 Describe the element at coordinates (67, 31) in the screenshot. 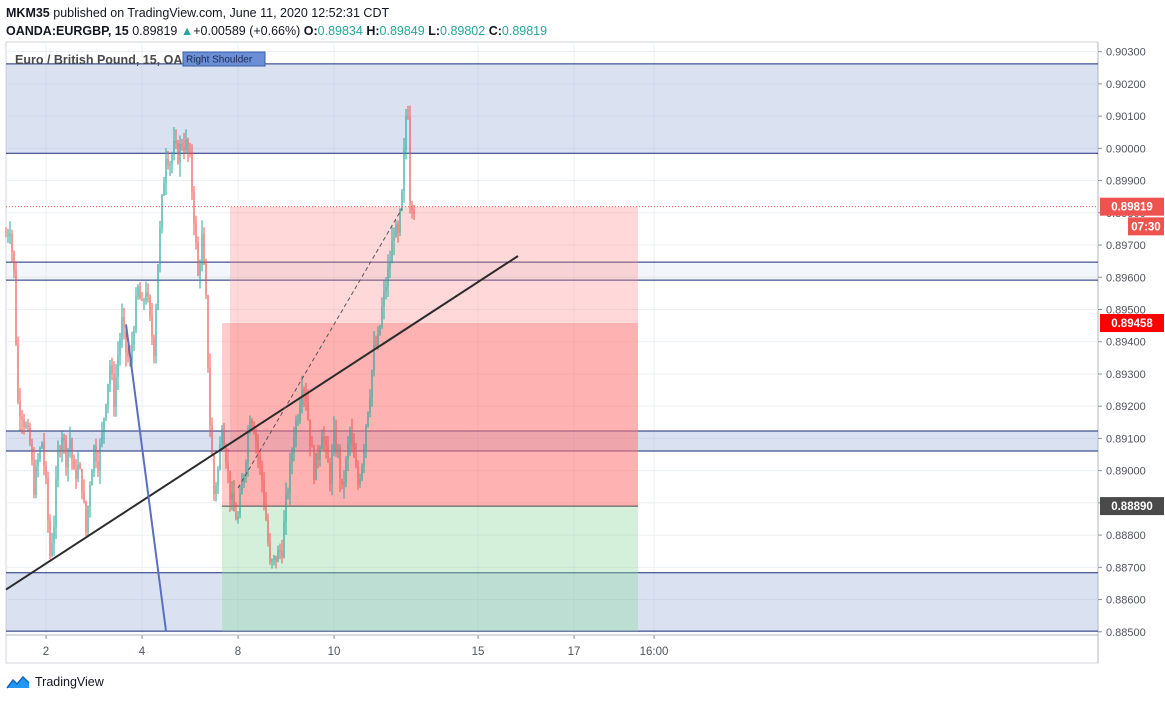

I see `symbol-label: OANDA:EURGBP, 15` at that location.